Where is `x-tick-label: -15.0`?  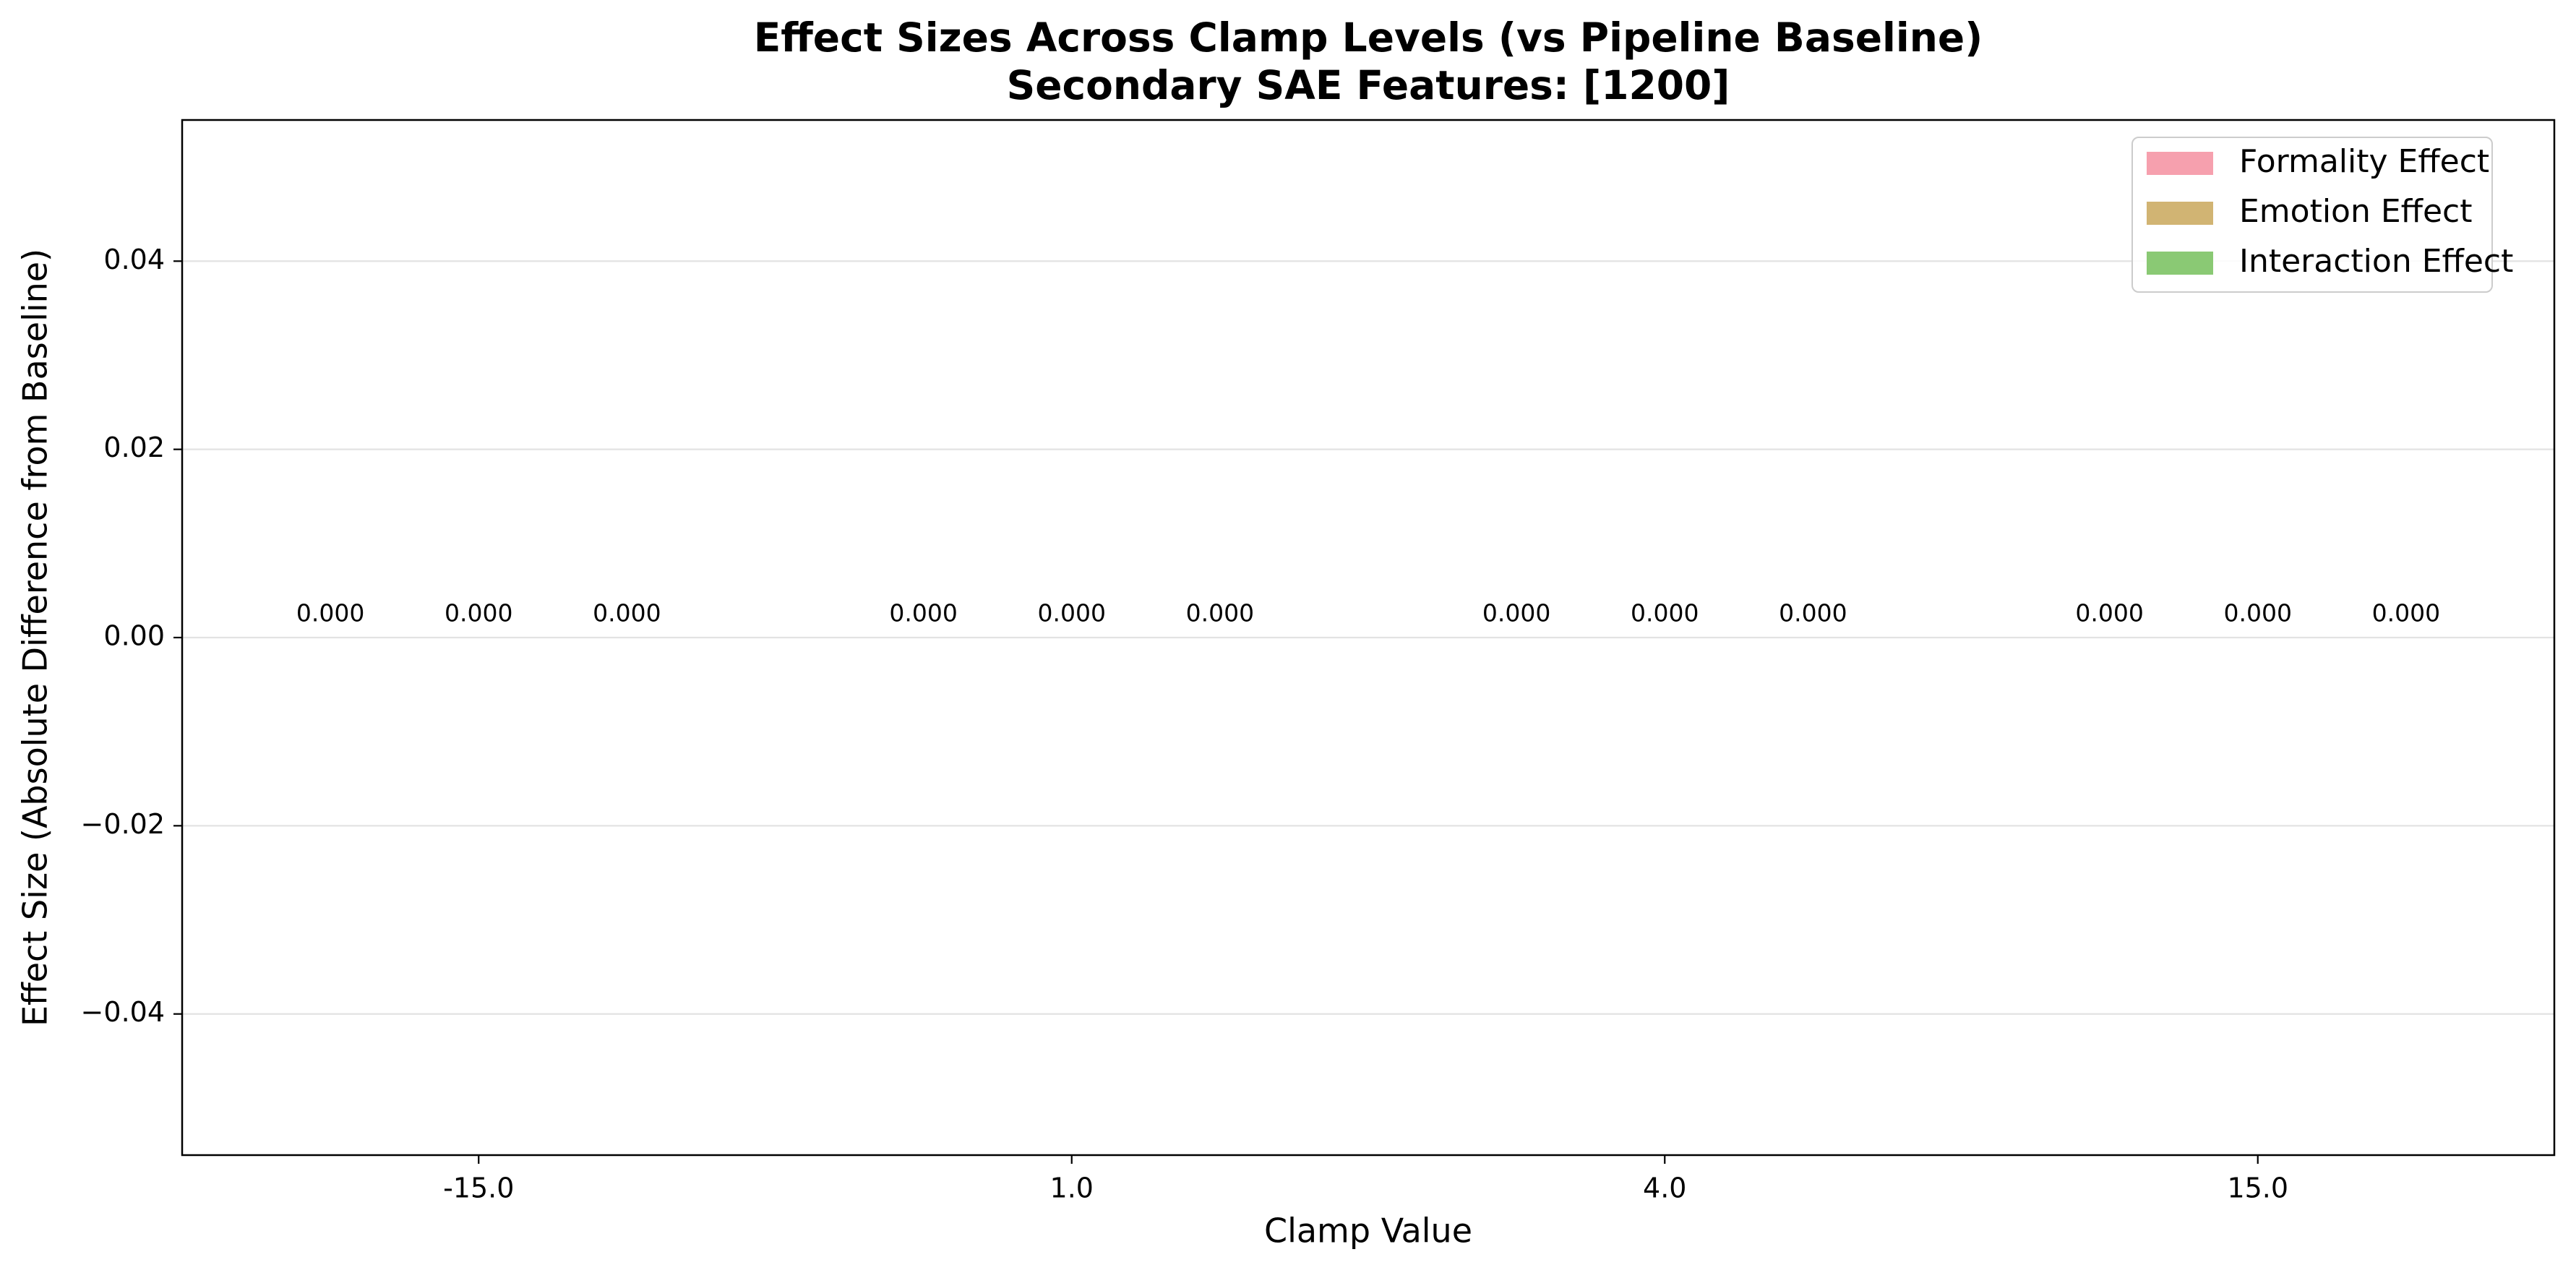 x-tick-label: -15.0 is located at coordinates (479, 1188).